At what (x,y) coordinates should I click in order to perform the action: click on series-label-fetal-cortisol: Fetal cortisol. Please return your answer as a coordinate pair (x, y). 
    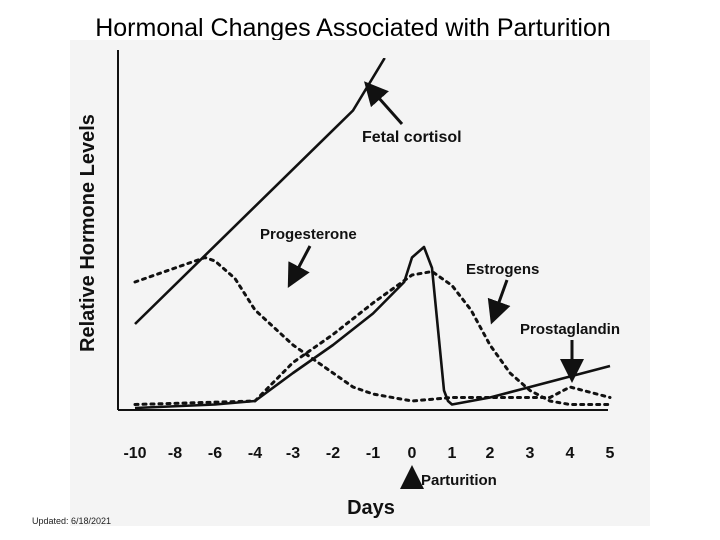
    Looking at the image, I should click on (412, 137).